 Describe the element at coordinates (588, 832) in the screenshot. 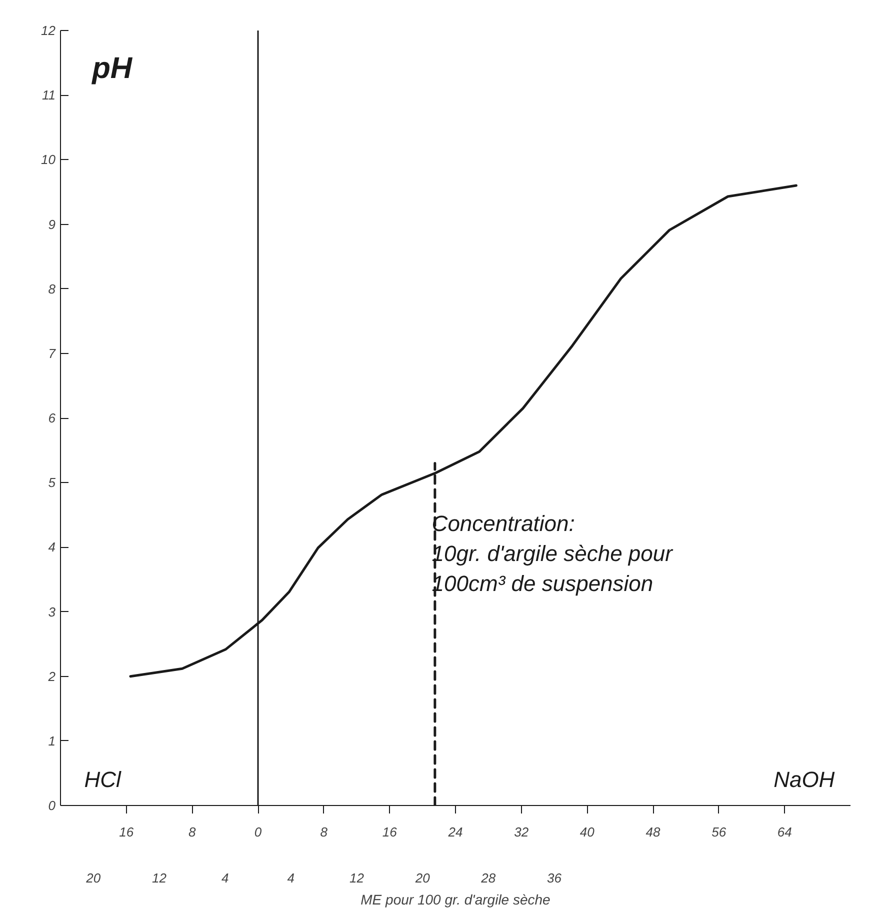

I see `x-tick-label: 40` at that location.